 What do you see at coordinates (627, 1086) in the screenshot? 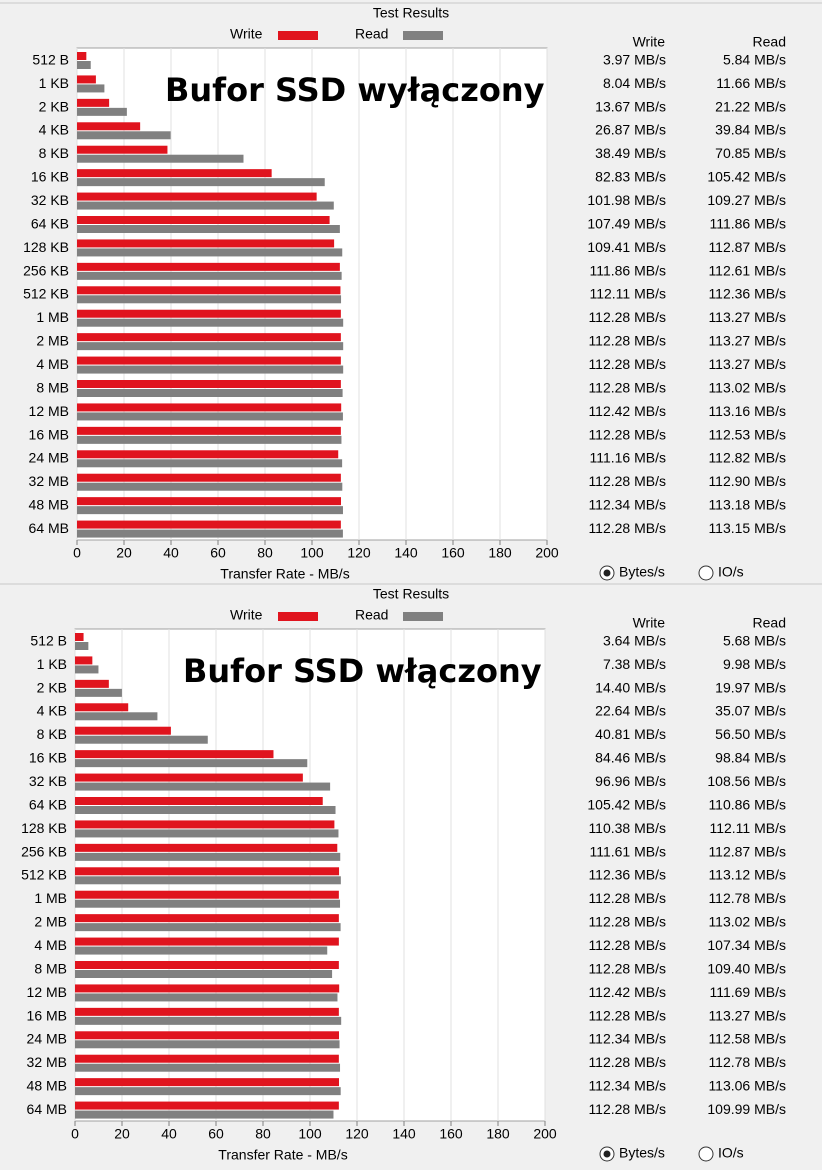
I see `value-label: 112.34 MB/s` at bounding box center [627, 1086].